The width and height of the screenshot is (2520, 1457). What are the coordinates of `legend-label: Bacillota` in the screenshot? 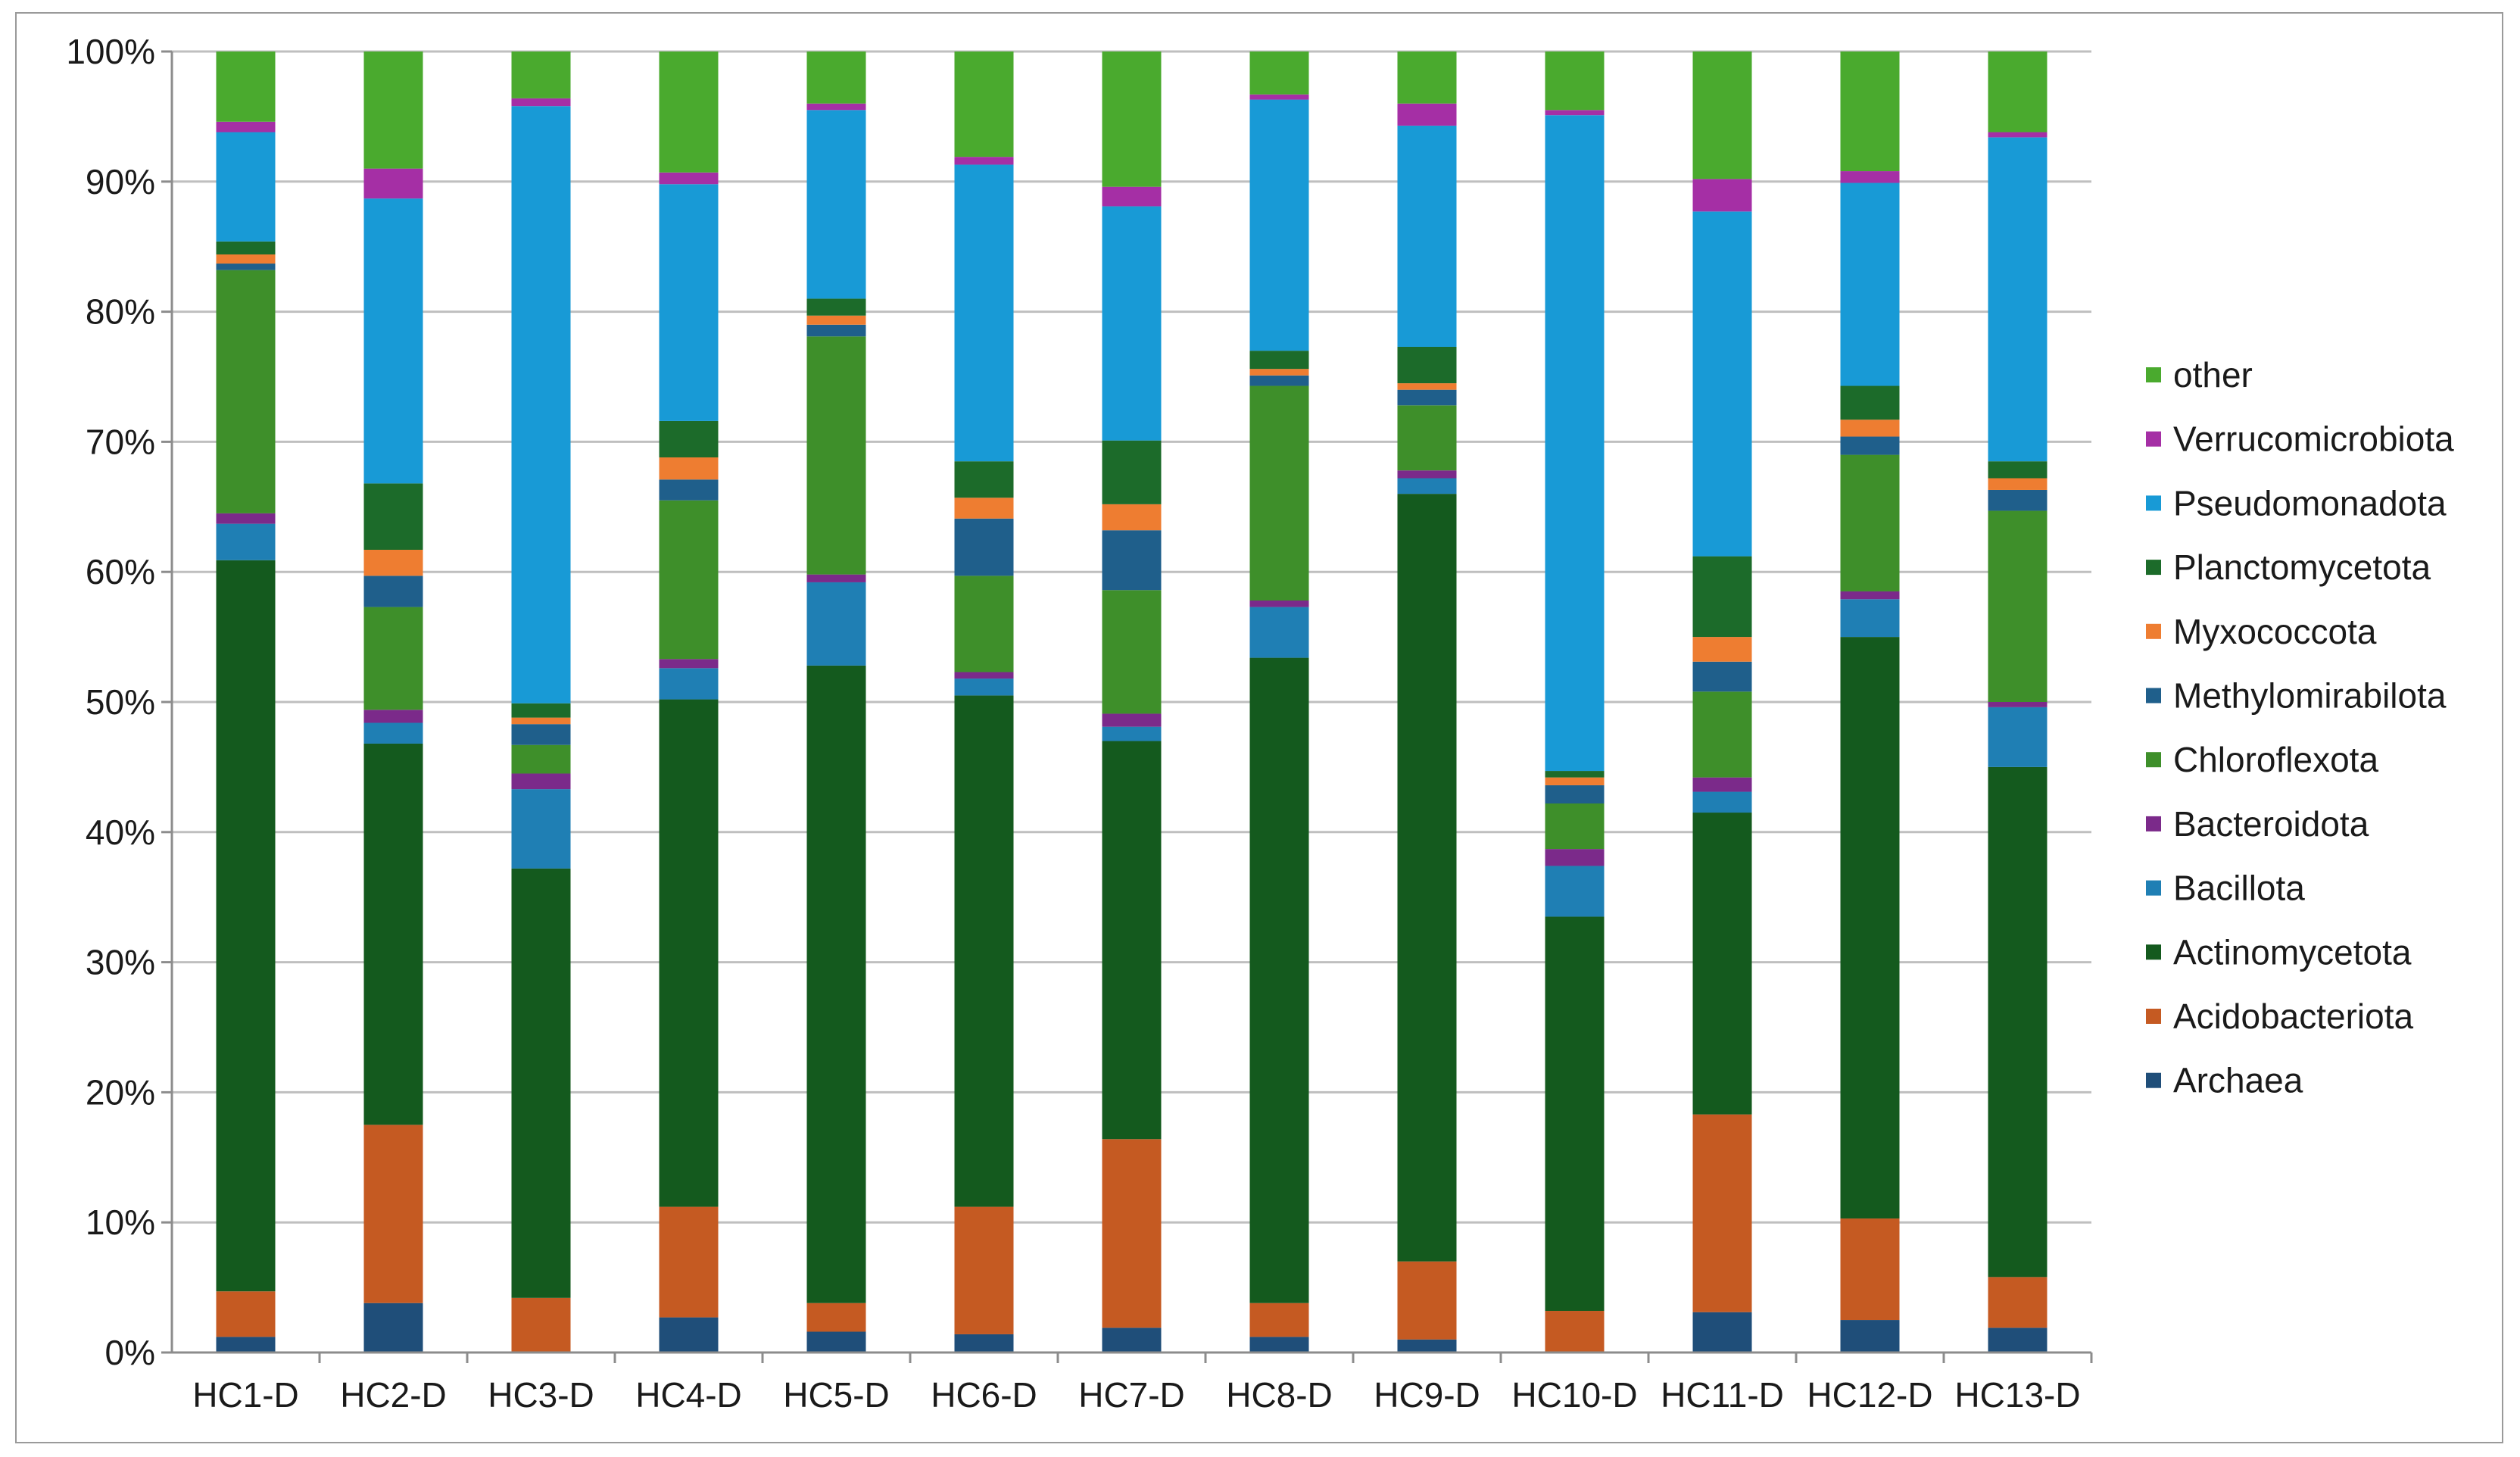 It's located at (2239, 889).